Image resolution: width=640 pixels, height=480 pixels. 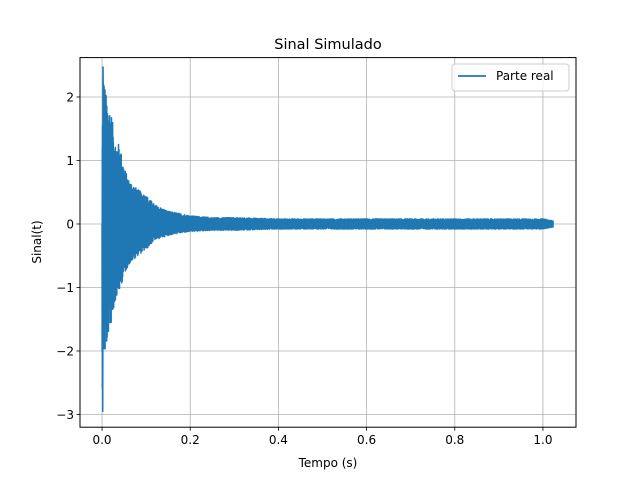 I want to click on y-tick-label: 2, so click(x=70, y=97).